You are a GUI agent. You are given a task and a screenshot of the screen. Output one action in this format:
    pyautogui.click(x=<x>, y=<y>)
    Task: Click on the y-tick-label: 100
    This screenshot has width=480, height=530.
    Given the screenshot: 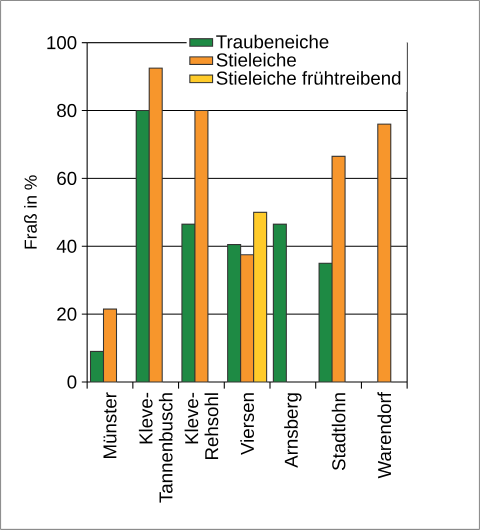 What is the action you would take?
    pyautogui.click(x=61, y=43)
    